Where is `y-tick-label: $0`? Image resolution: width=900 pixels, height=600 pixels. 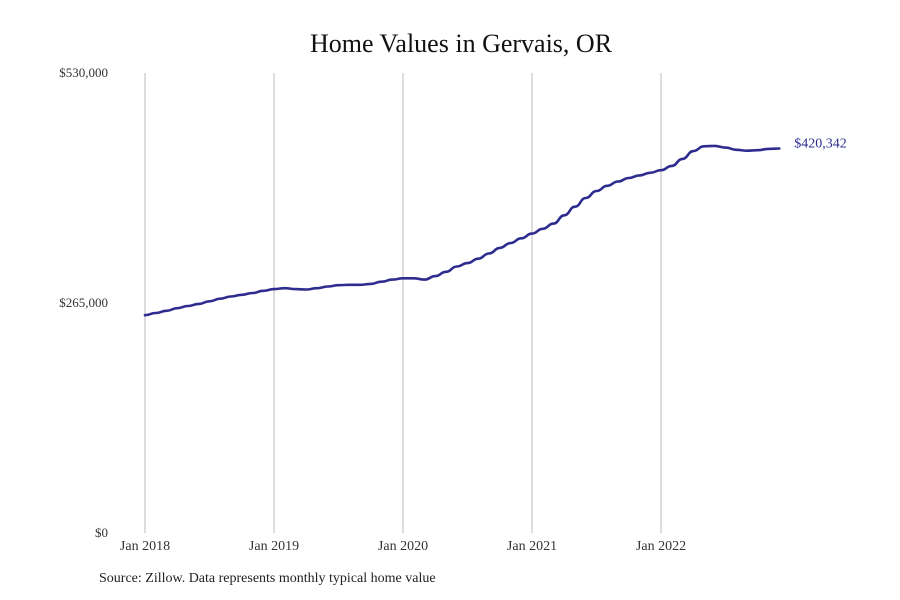 y-tick-label: $0 is located at coordinates (101, 532).